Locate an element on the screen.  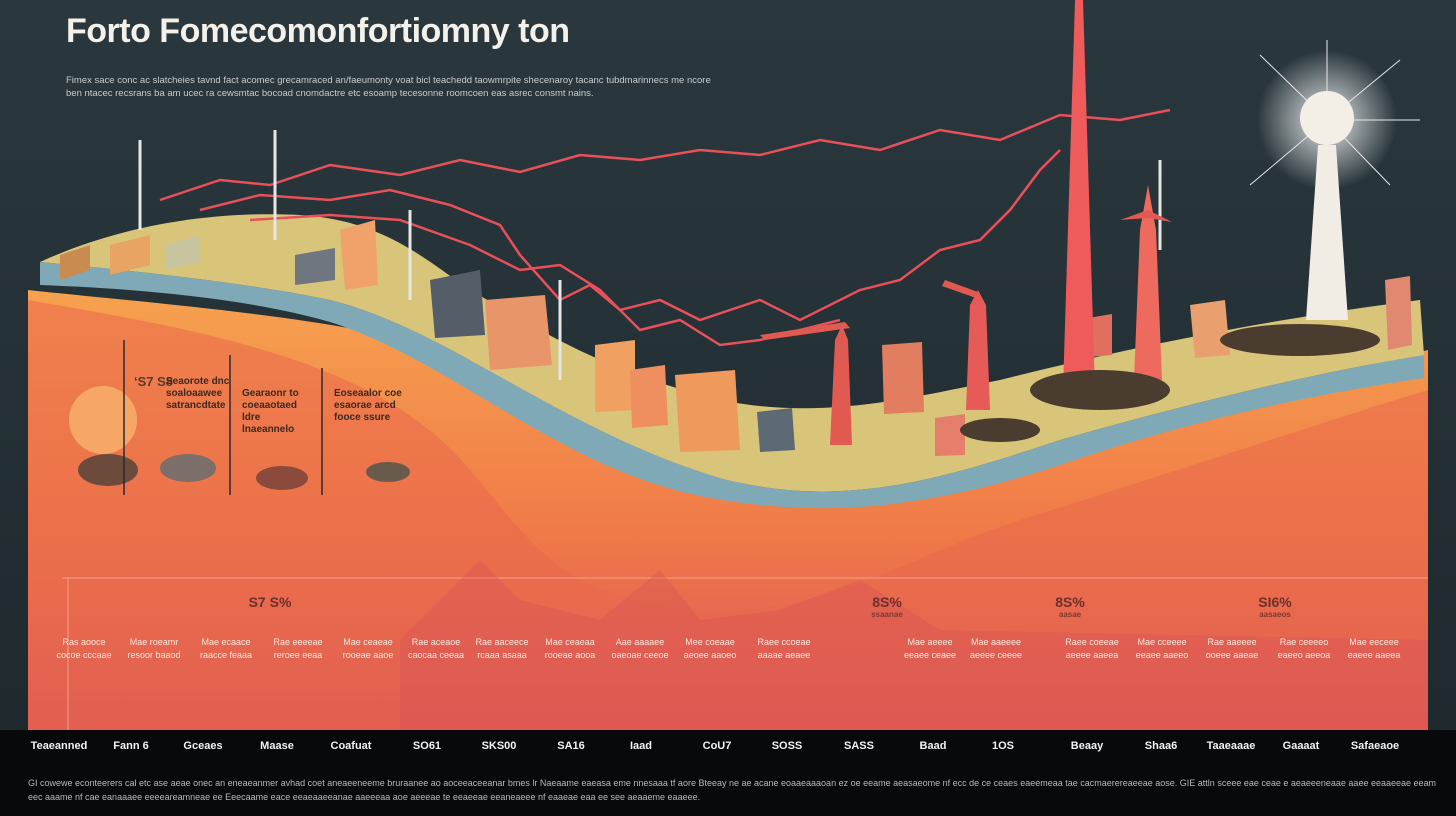
percentage-2: 8S% ssaanae is located at coordinates (887, 606).